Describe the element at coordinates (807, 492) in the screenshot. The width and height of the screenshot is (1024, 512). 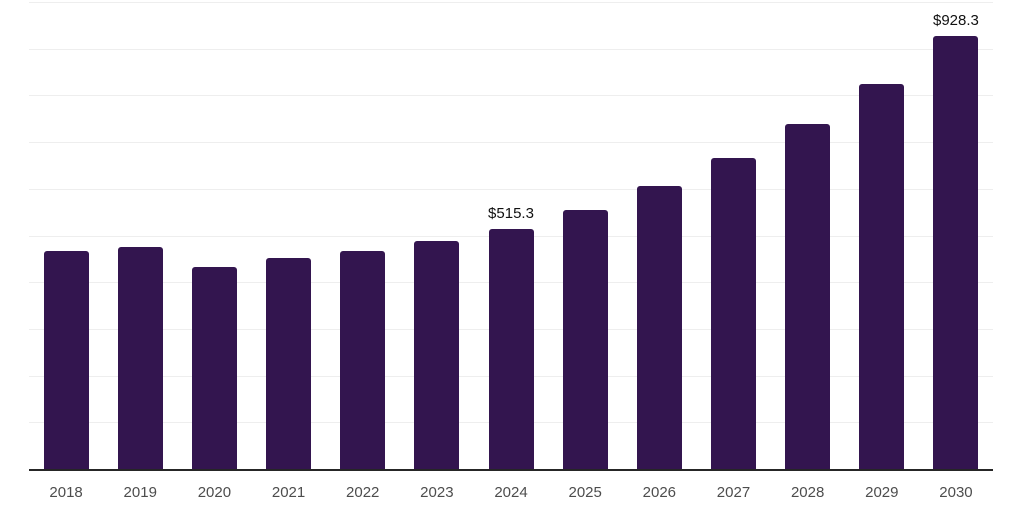
I see `x-tick-label-2028: 2028` at that location.